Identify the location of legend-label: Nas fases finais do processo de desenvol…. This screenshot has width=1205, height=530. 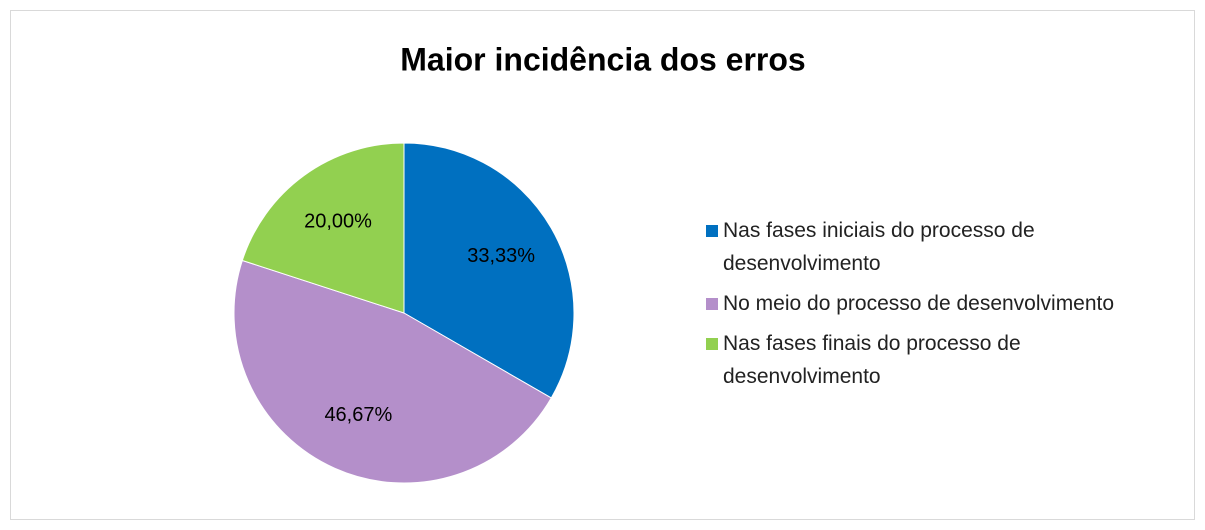
(872, 360).